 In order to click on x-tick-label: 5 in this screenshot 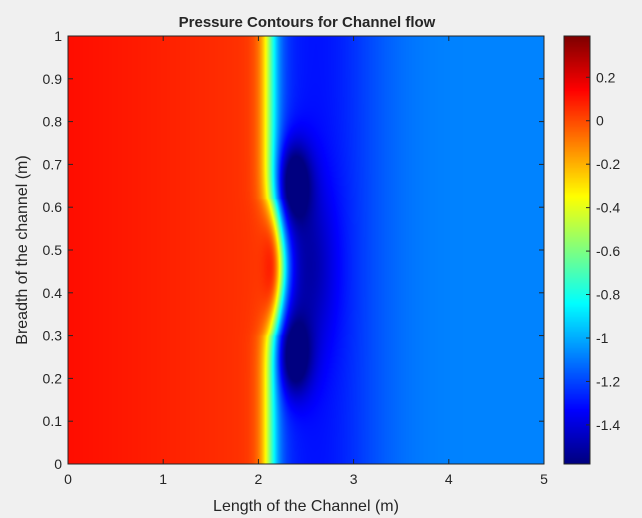, I will do `click(544, 479)`.